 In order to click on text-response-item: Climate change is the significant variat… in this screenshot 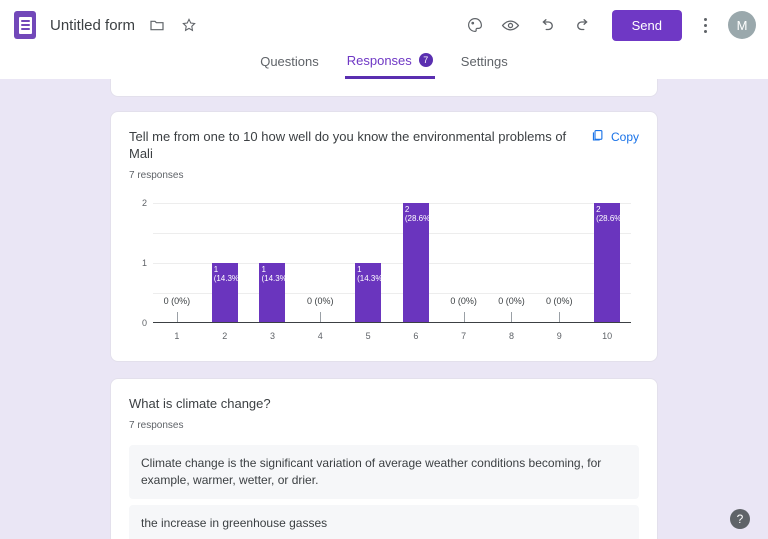, I will do `click(384, 472)`.